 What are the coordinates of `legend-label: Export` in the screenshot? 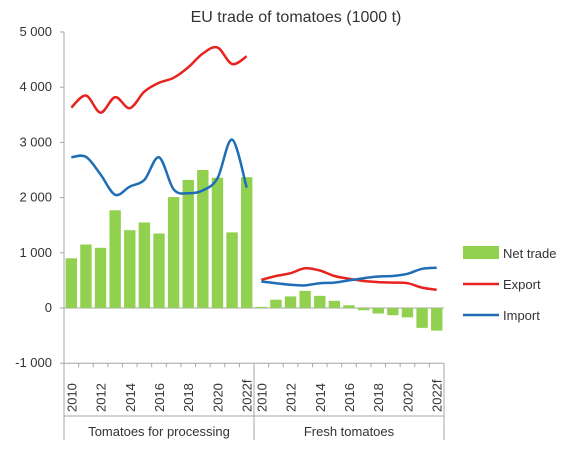 It's located at (522, 284).